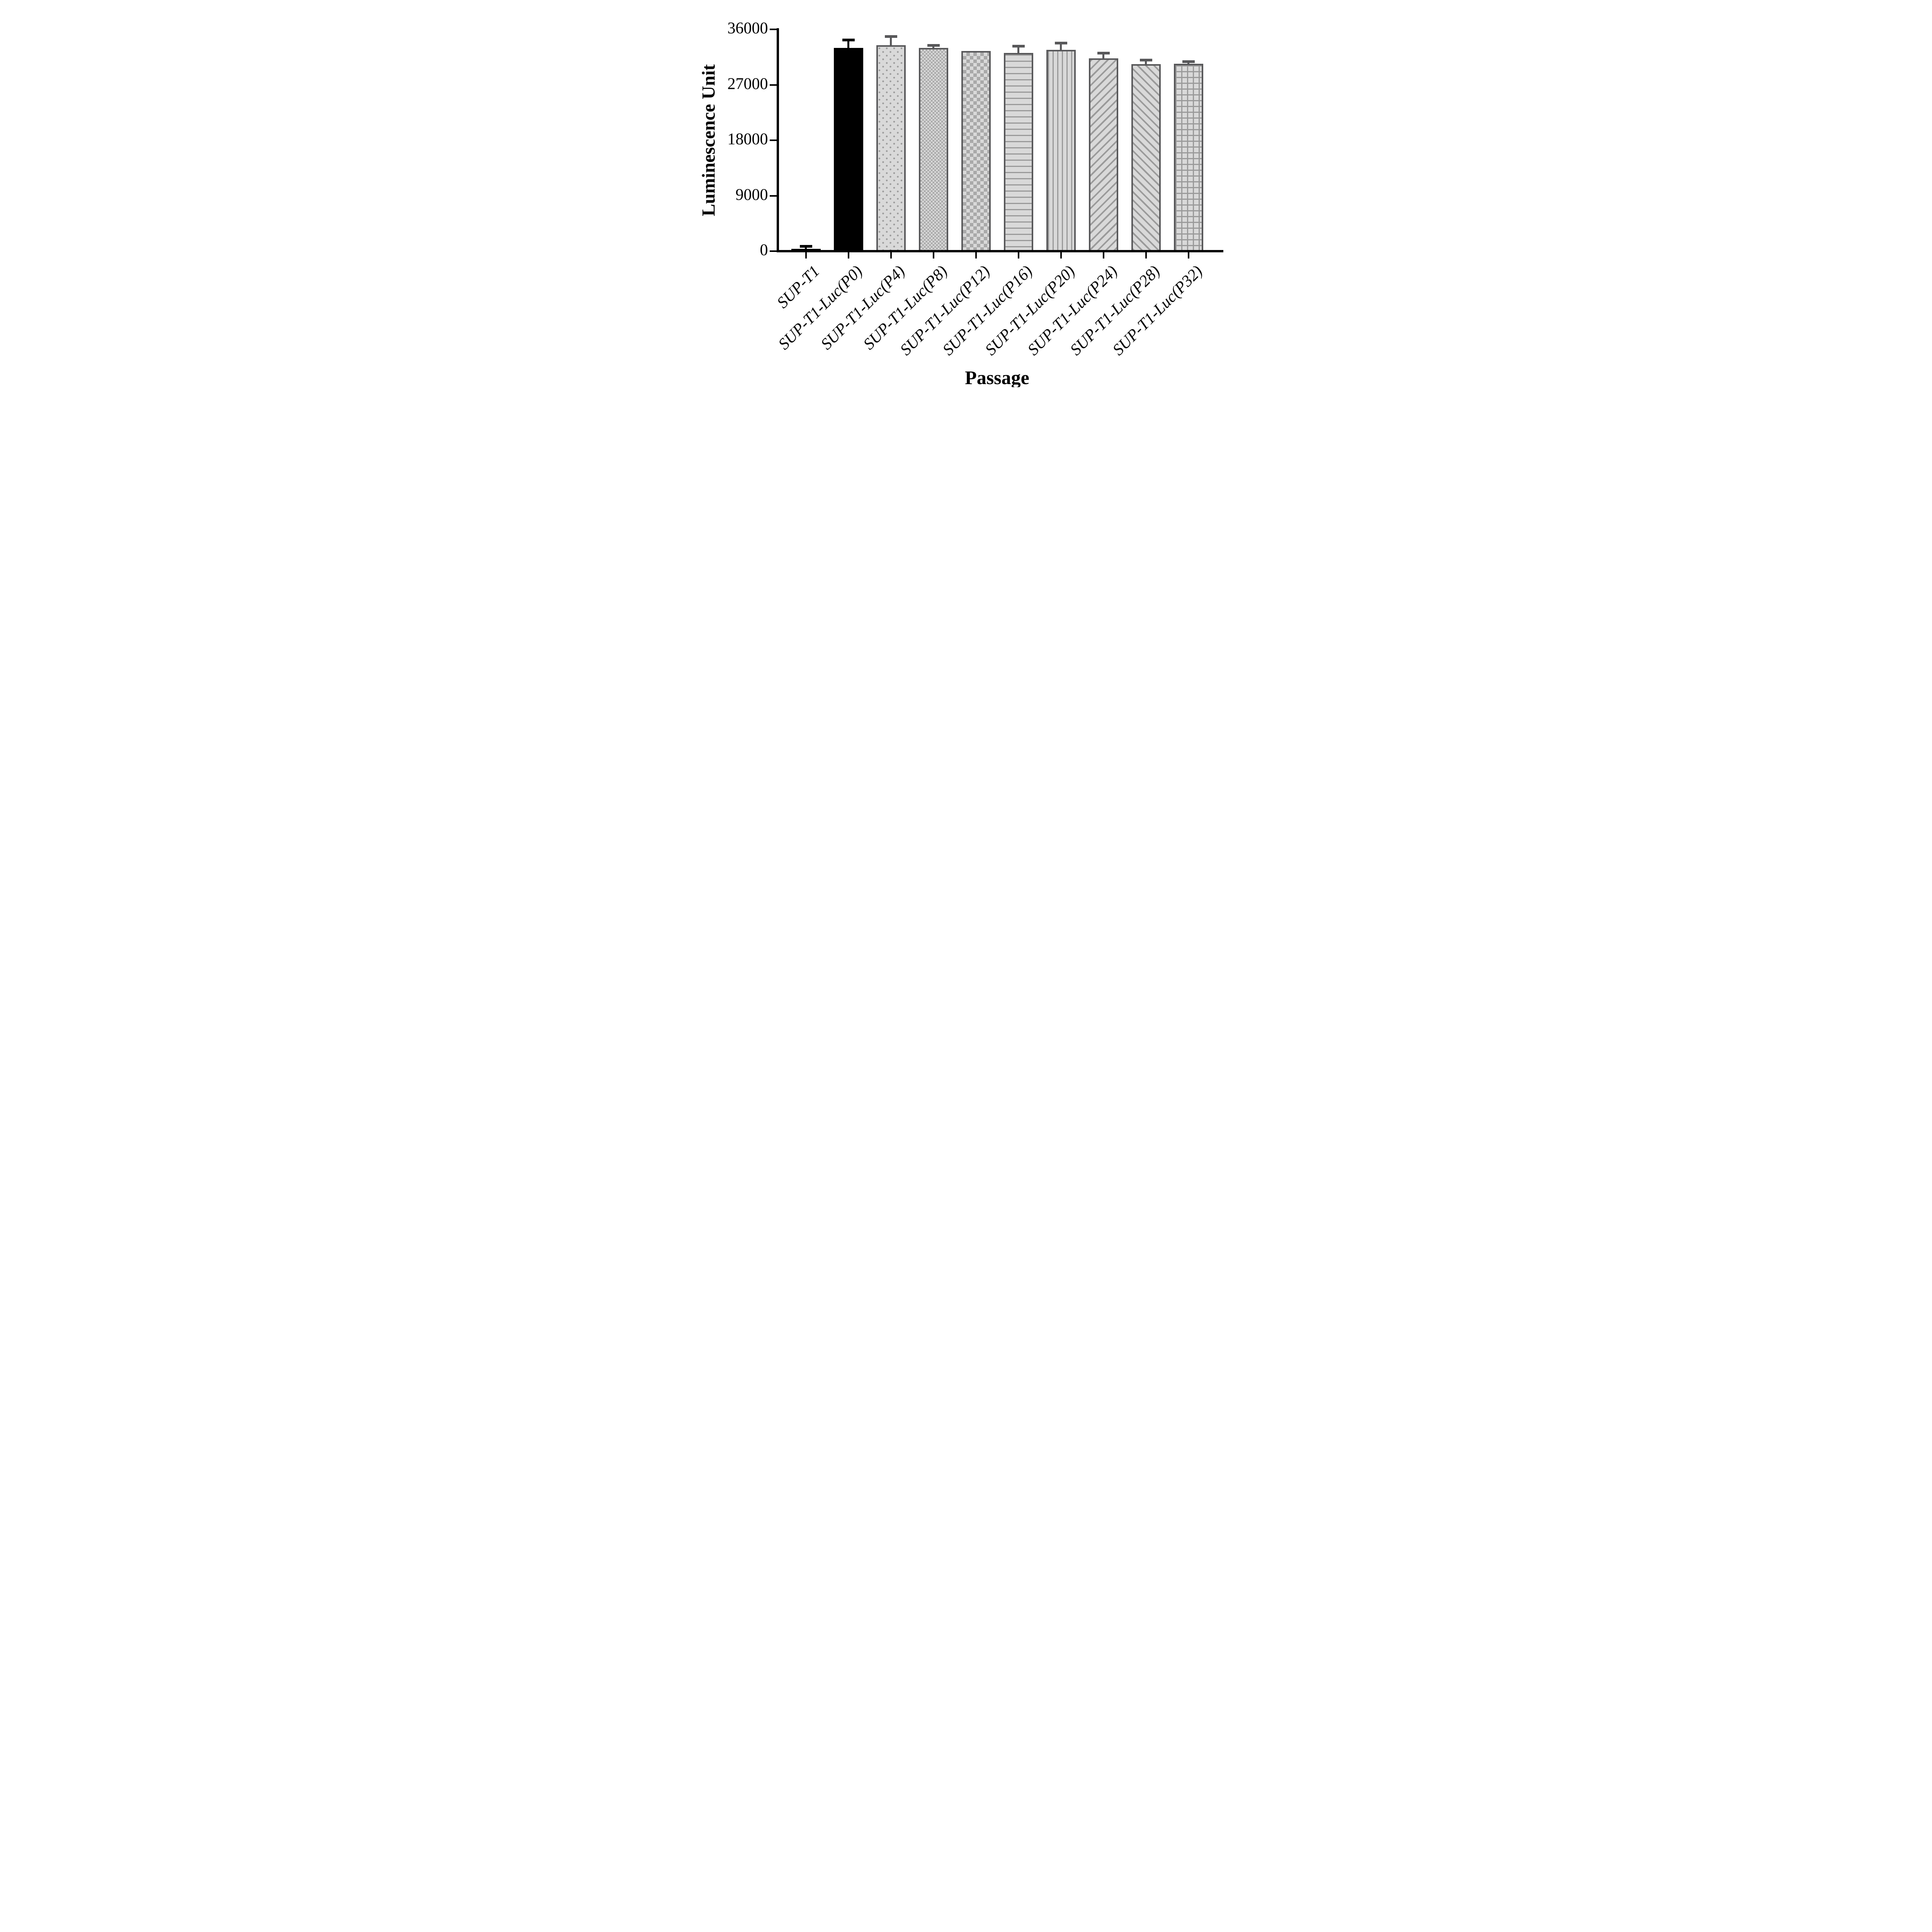  What do you see at coordinates (748, 139) in the screenshot?
I see `y-tick-label: 18000` at bounding box center [748, 139].